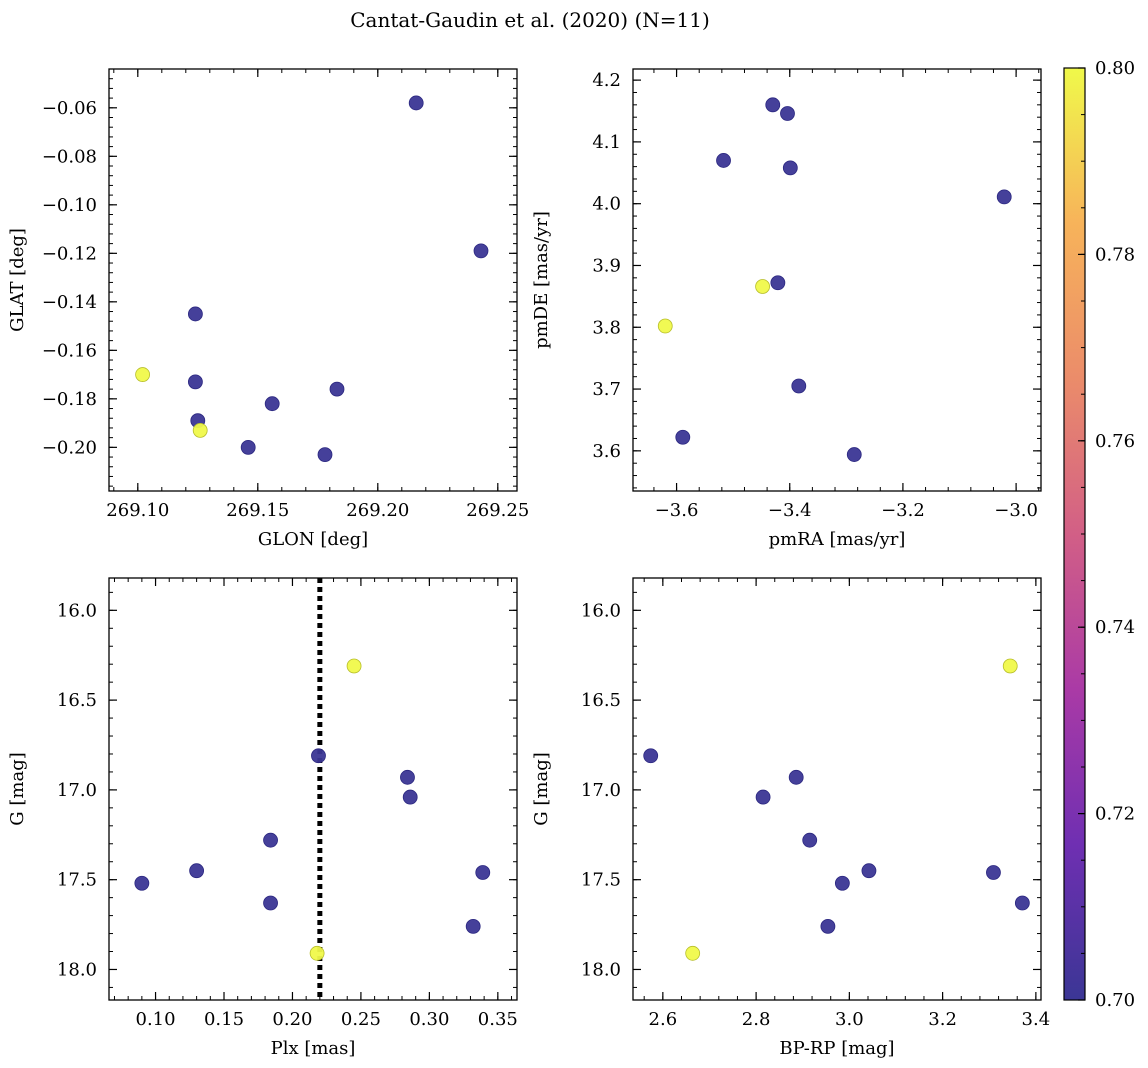  I want to click on y-tick-label: −0.16, so click(69, 350).